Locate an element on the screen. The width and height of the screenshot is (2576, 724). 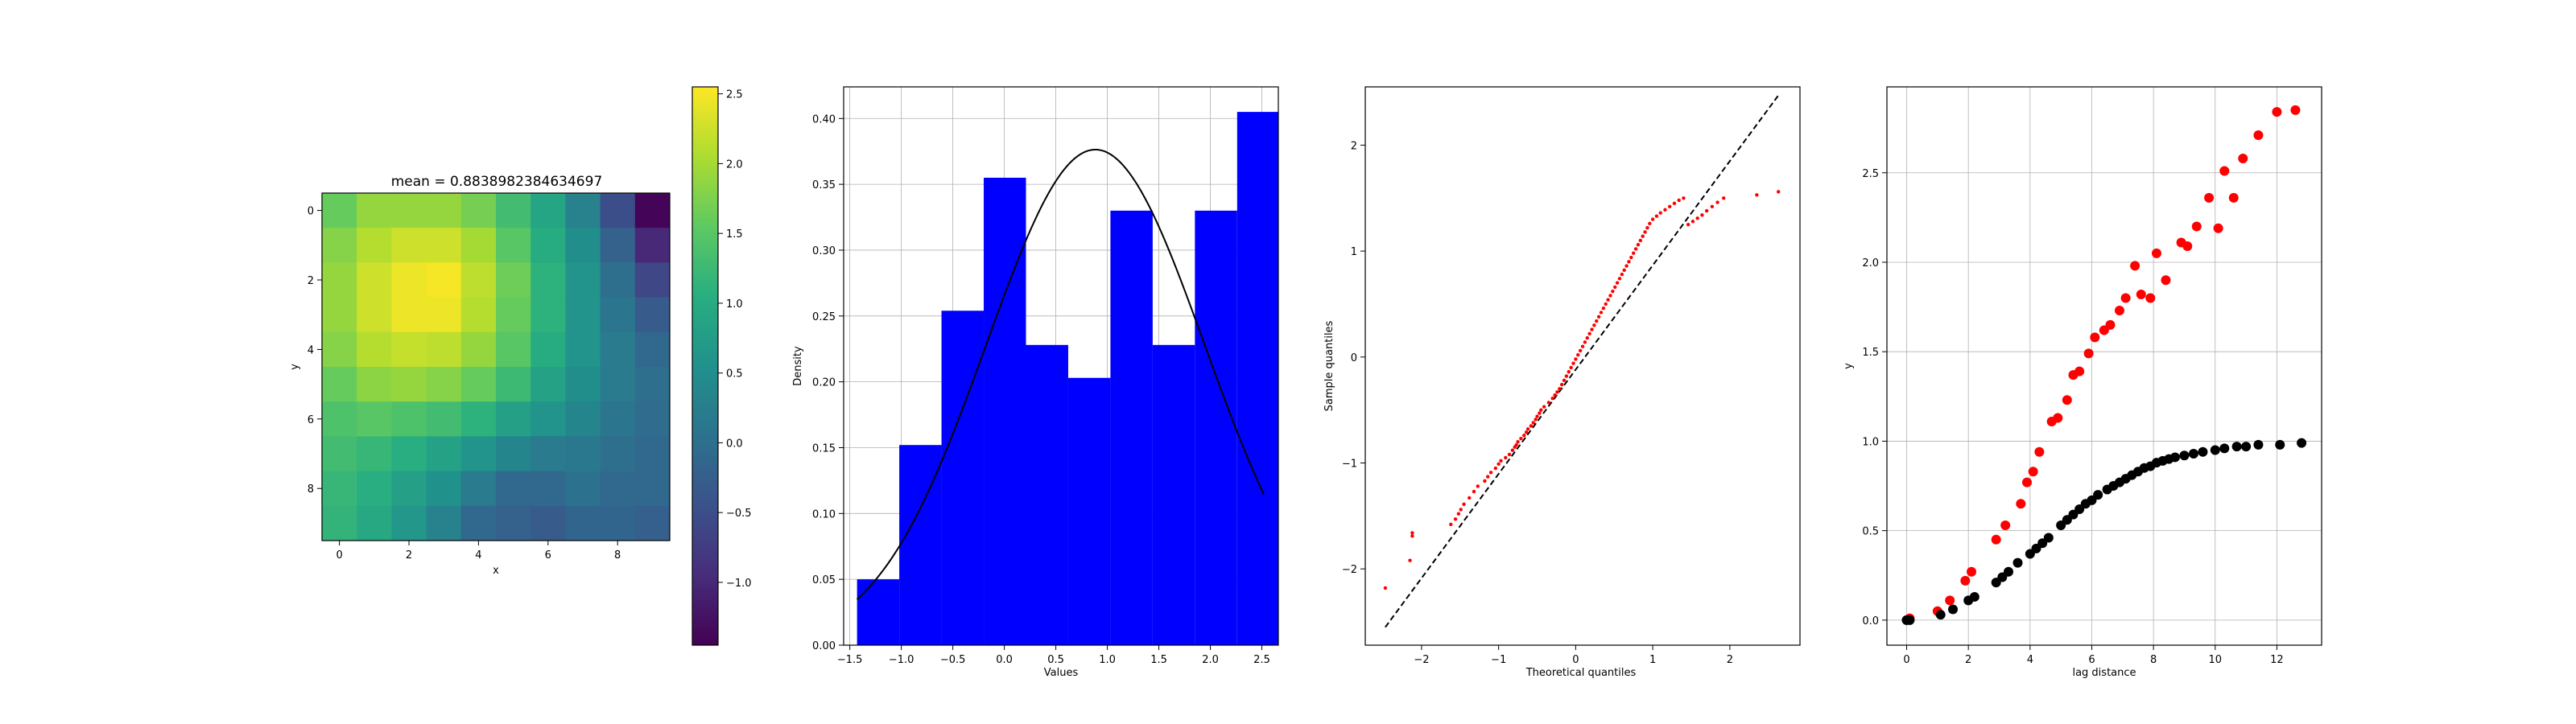
heatmap-y-tick-label: 4 is located at coordinates (311, 350).